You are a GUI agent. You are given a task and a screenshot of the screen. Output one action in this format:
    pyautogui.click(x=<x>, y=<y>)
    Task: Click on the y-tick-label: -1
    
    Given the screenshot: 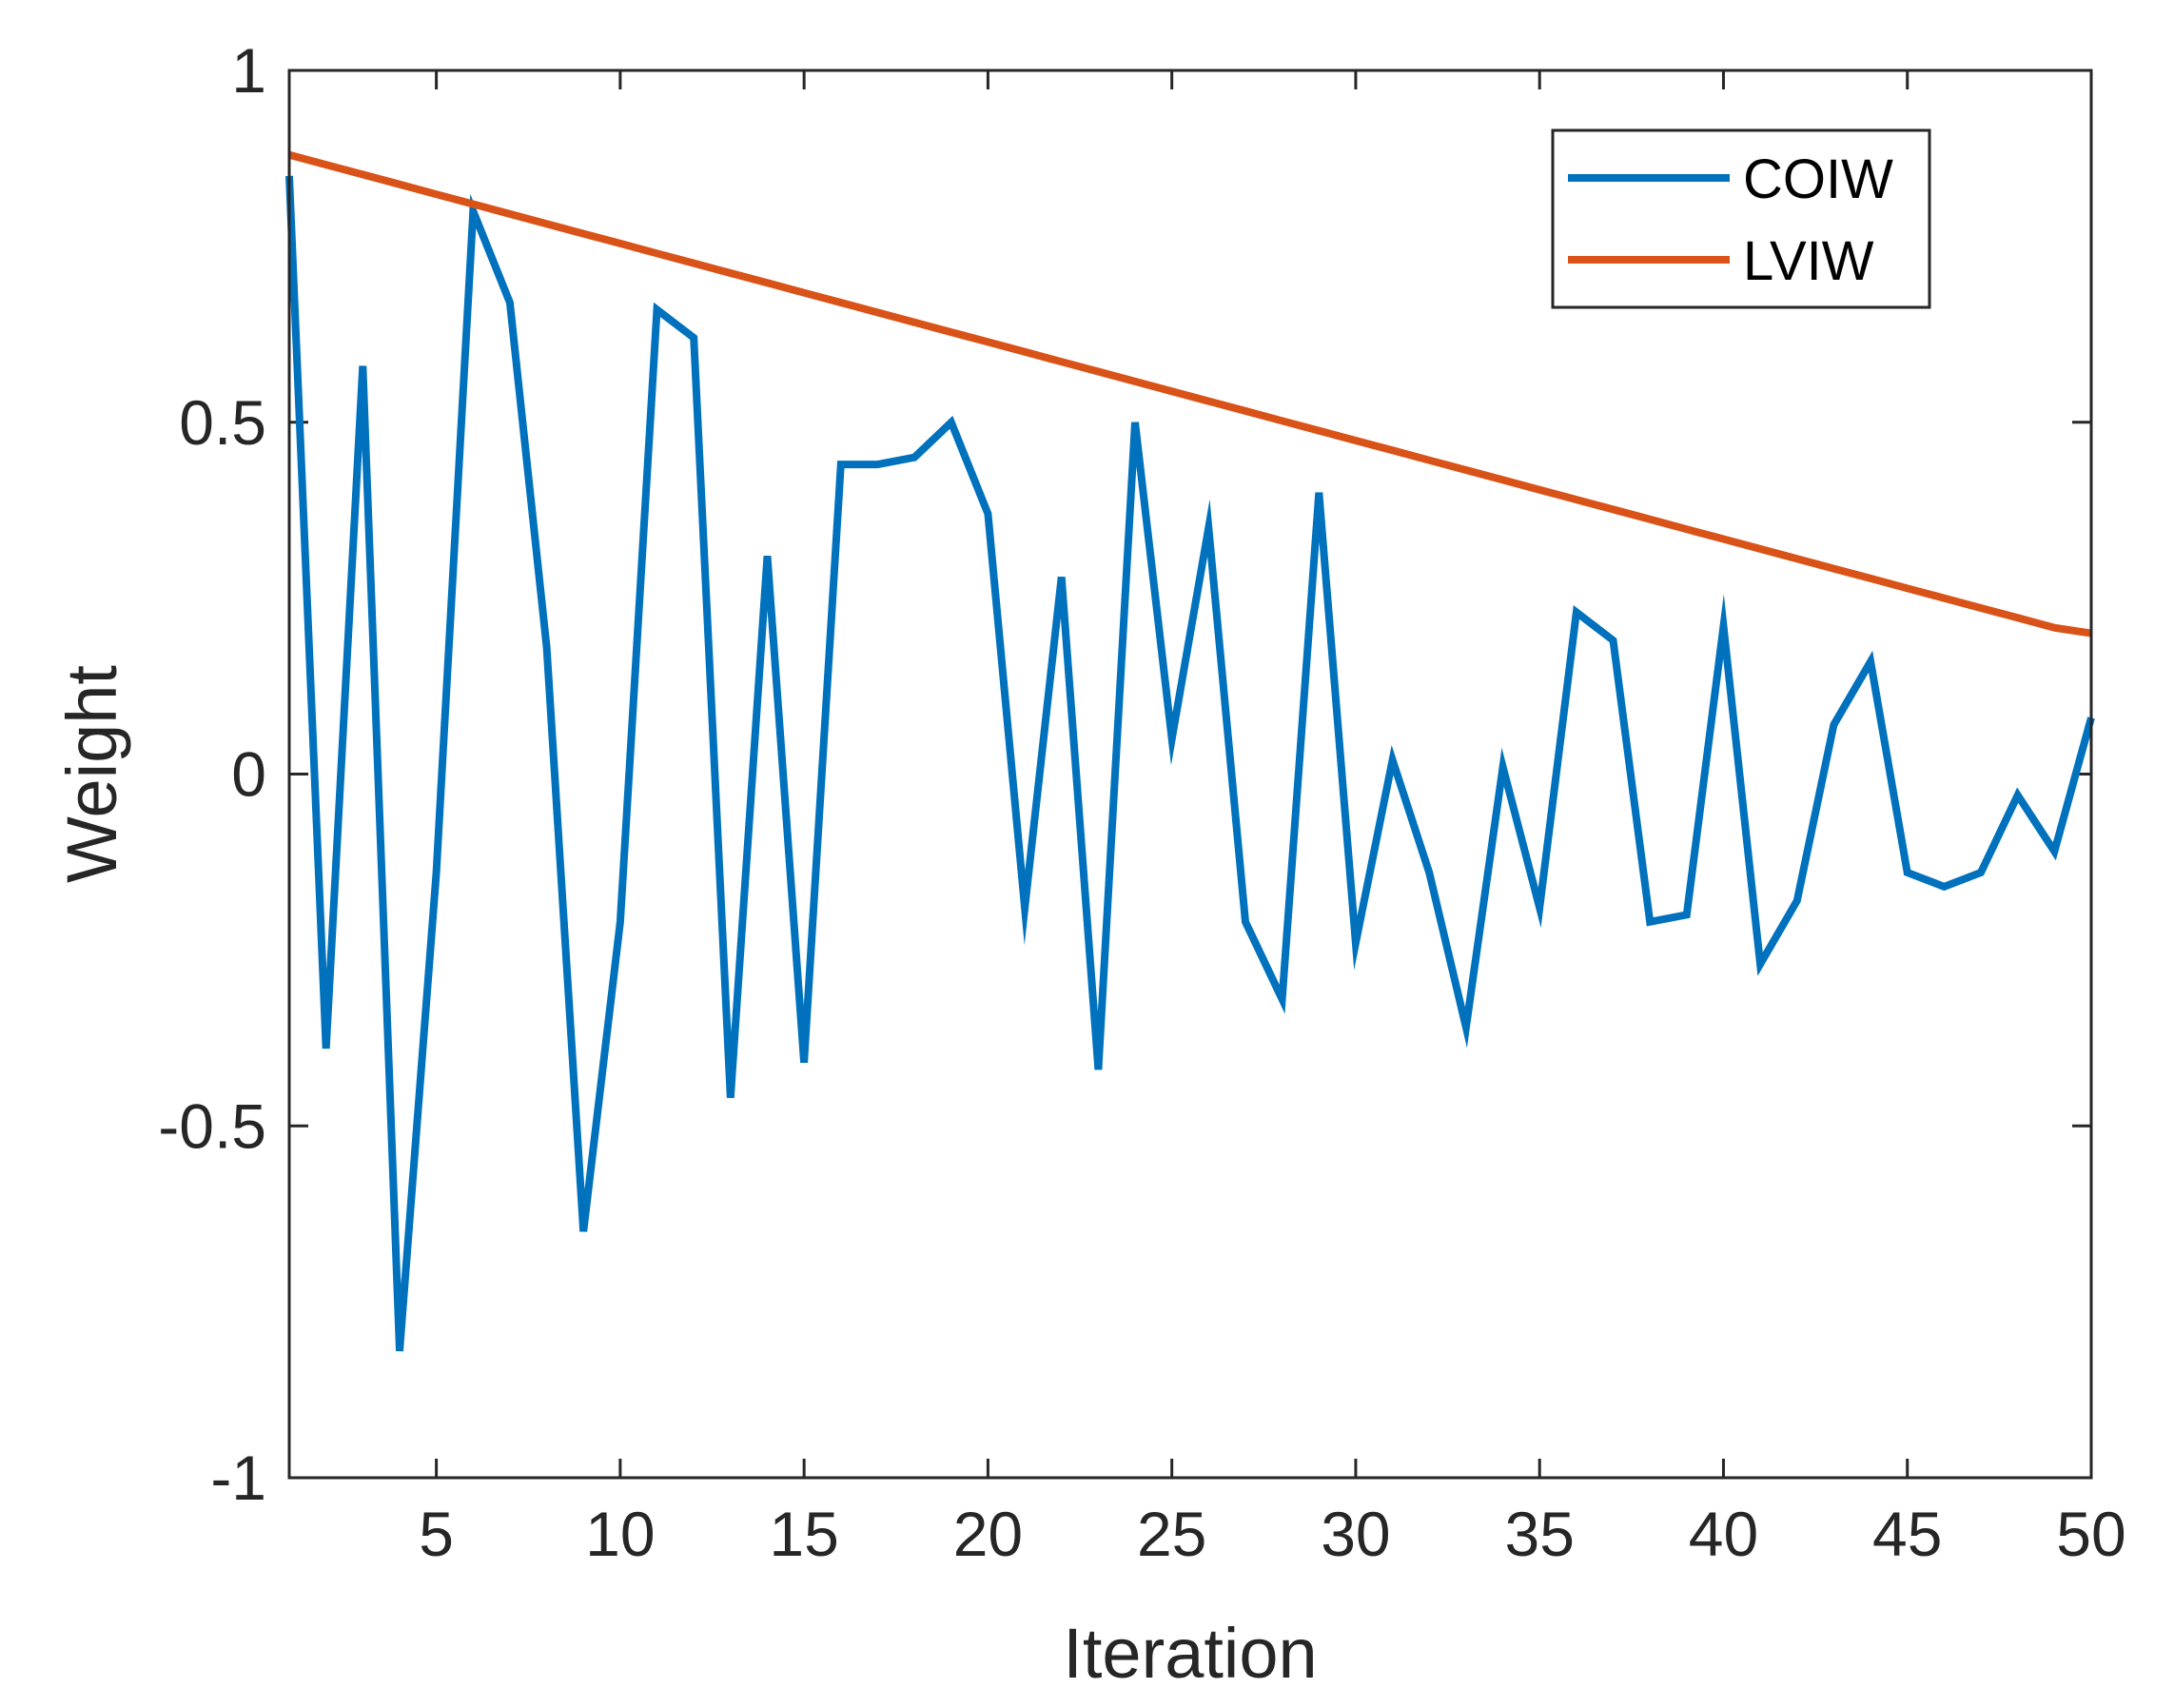 What is the action you would take?
    pyautogui.click(x=238, y=1478)
    